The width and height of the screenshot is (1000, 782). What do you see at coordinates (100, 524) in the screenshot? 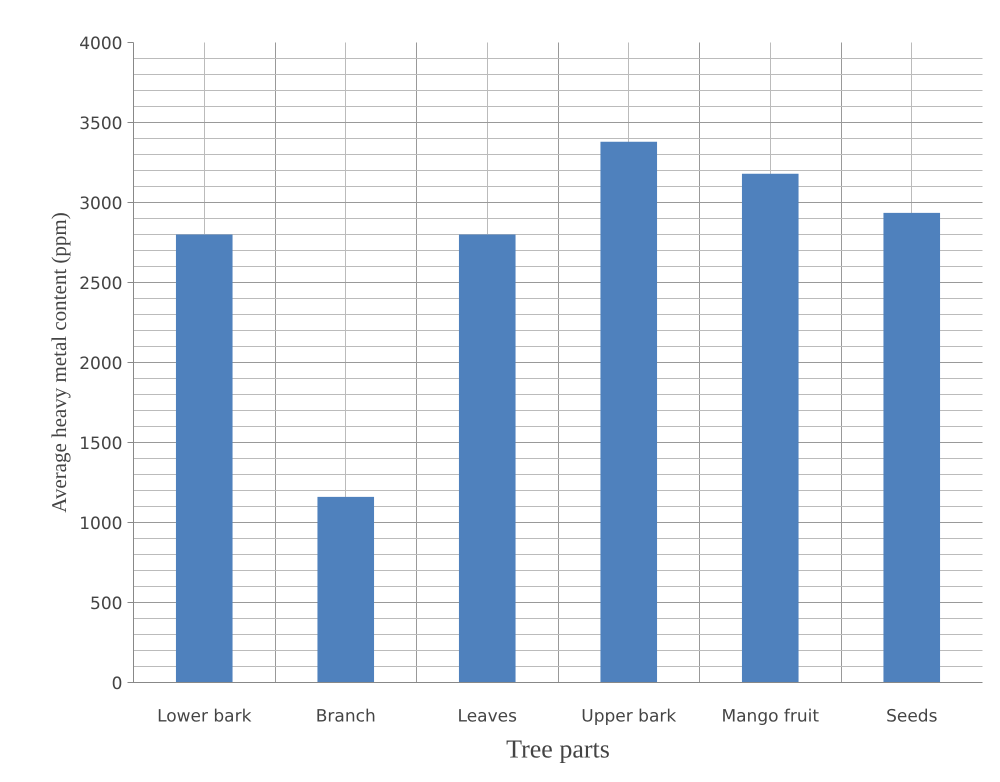
I see `y-tick-label: 1000` at bounding box center [100, 524].